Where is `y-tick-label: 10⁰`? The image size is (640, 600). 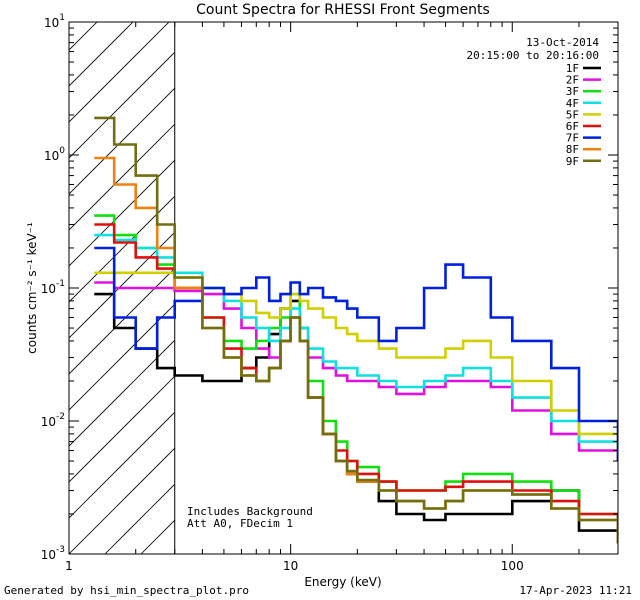
y-tick-label: 10⁰ is located at coordinates (54, 154).